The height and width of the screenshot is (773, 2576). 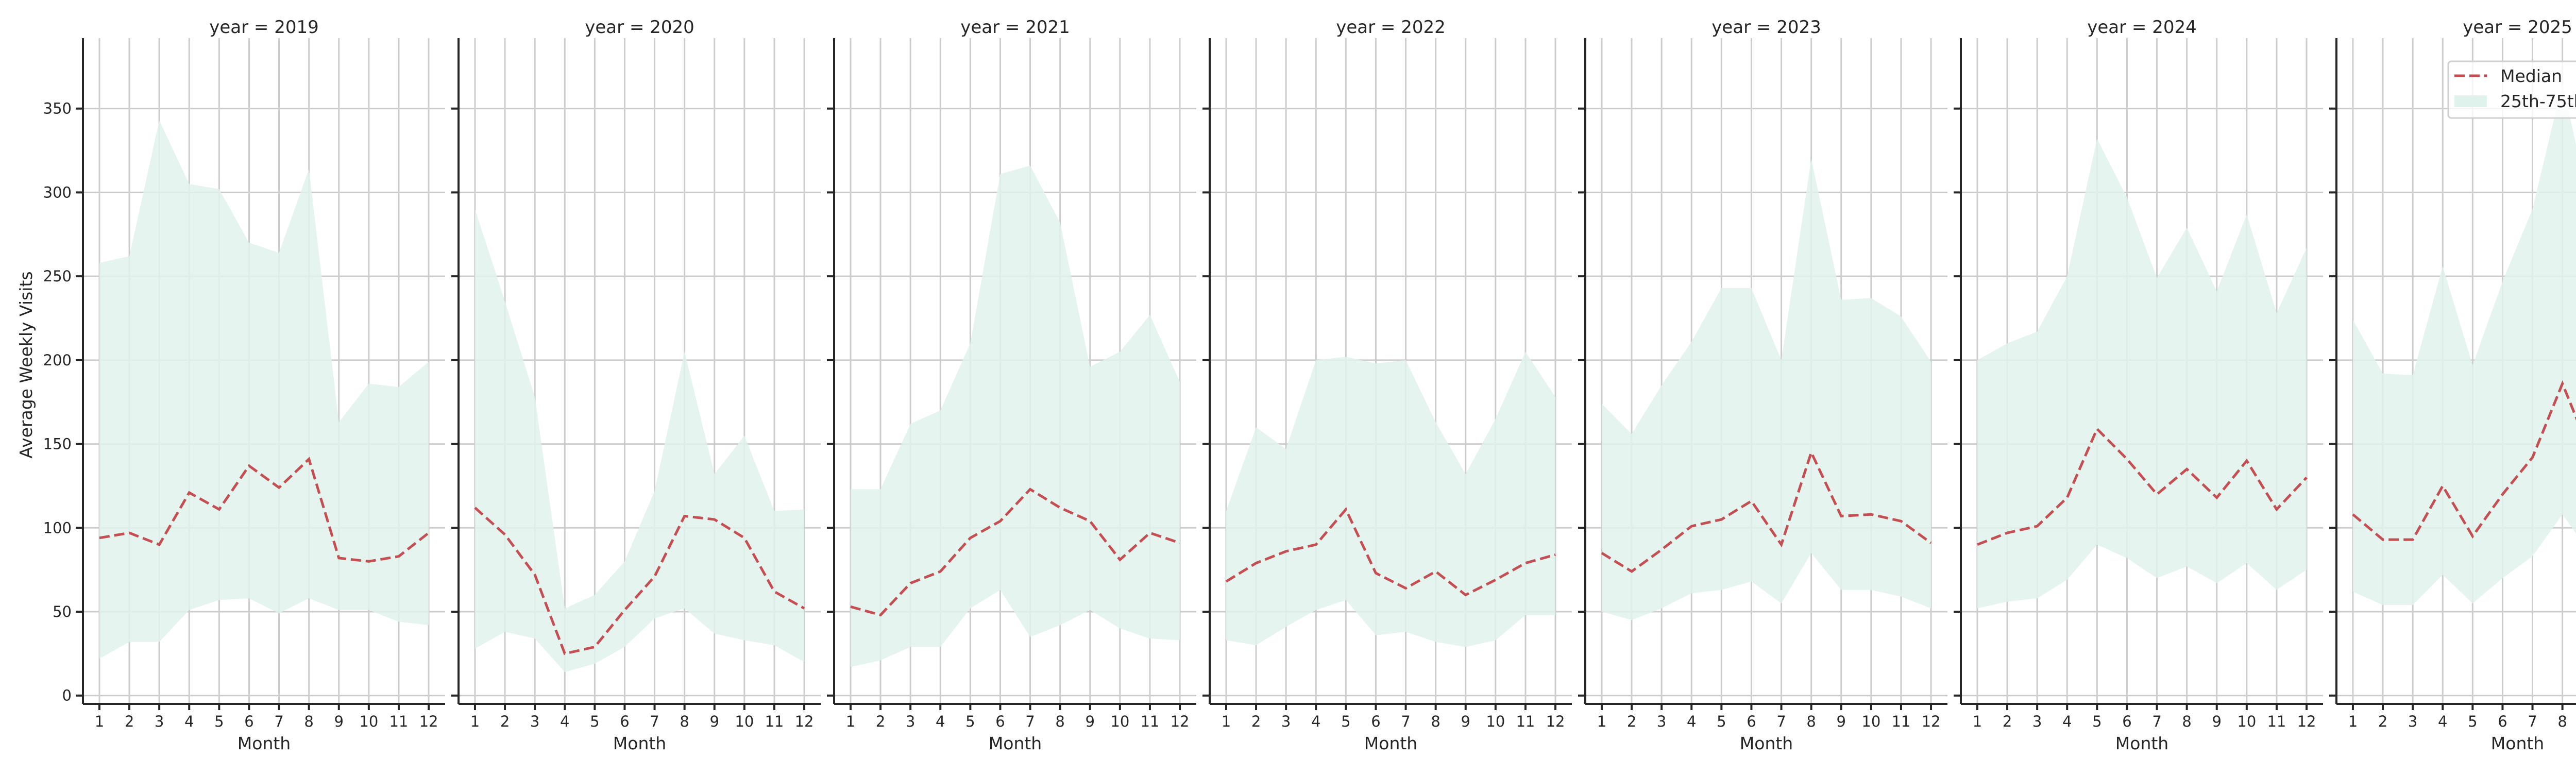 I want to click on panel-title: year = 2024, so click(x=2141, y=27).